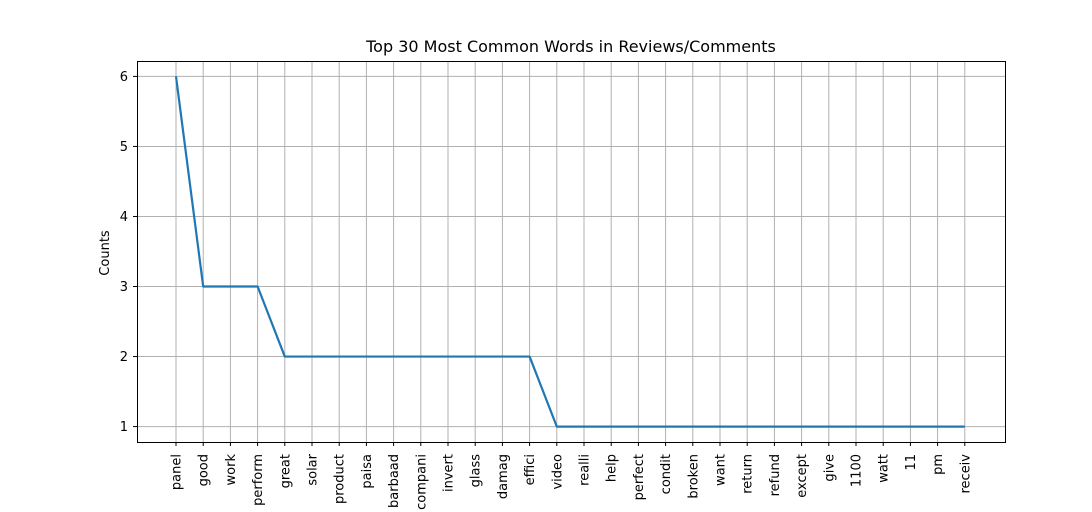 Image resolution: width=1092 pixels, height=512 pixels. What do you see at coordinates (124, 427) in the screenshot?
I see `y-tick-label: 1` at bounding box center [124, 427].